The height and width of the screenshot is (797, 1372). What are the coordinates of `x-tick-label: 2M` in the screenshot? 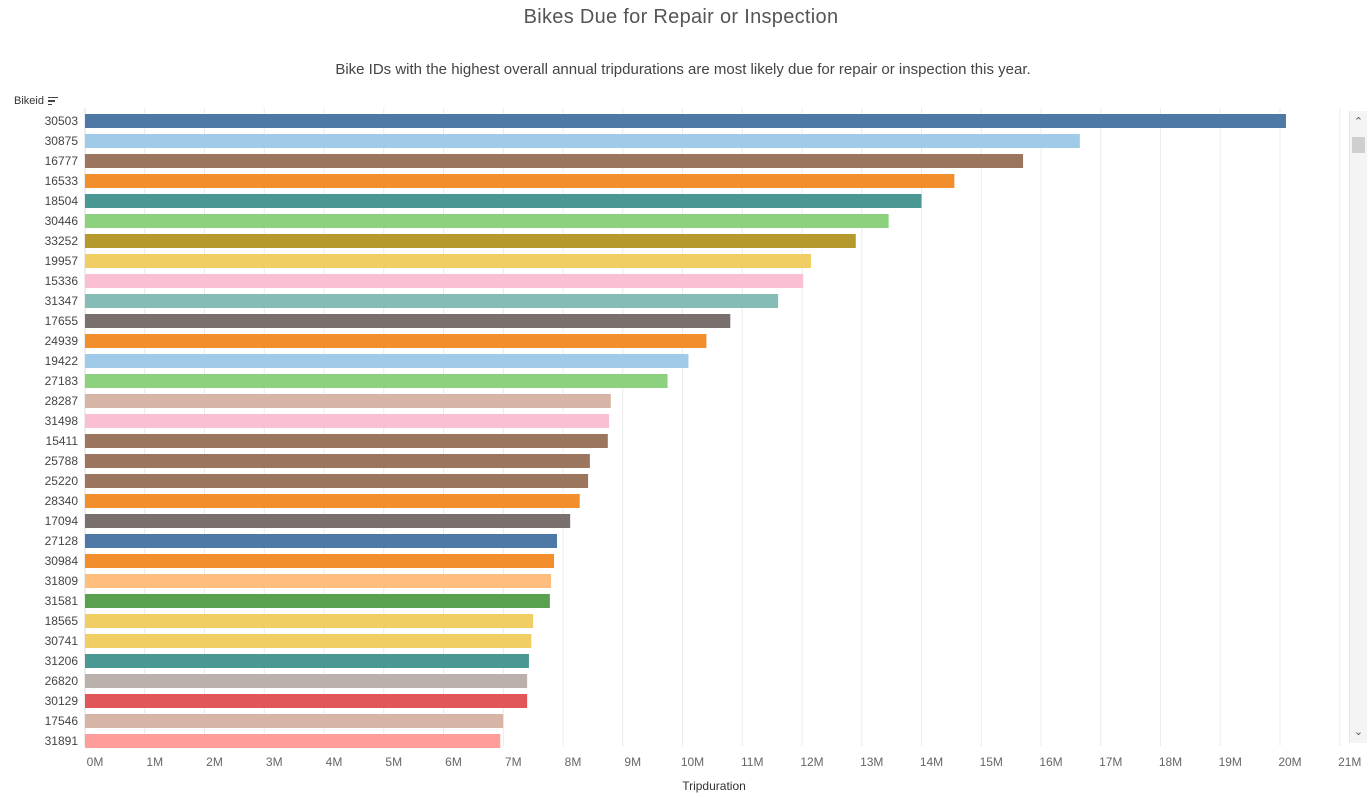 It's located at (214, 762).